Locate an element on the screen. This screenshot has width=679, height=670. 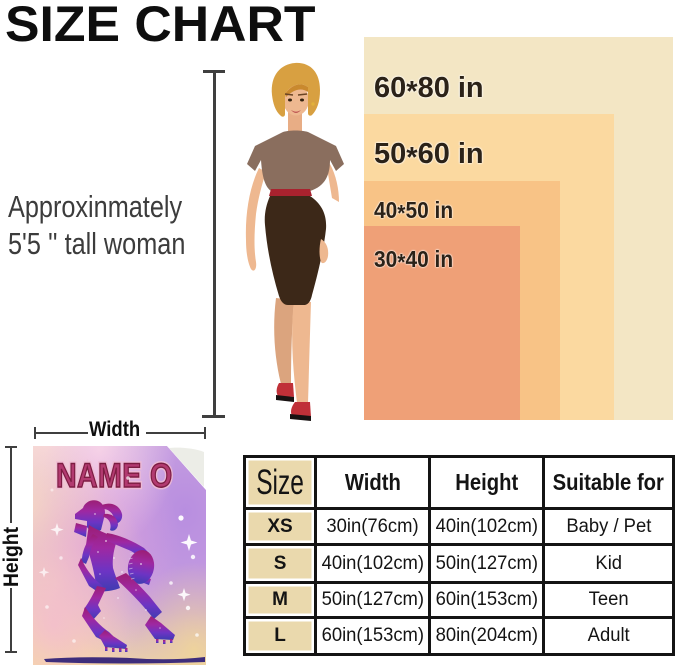
svg-text: NAME O is located at coordinates (114, 476).